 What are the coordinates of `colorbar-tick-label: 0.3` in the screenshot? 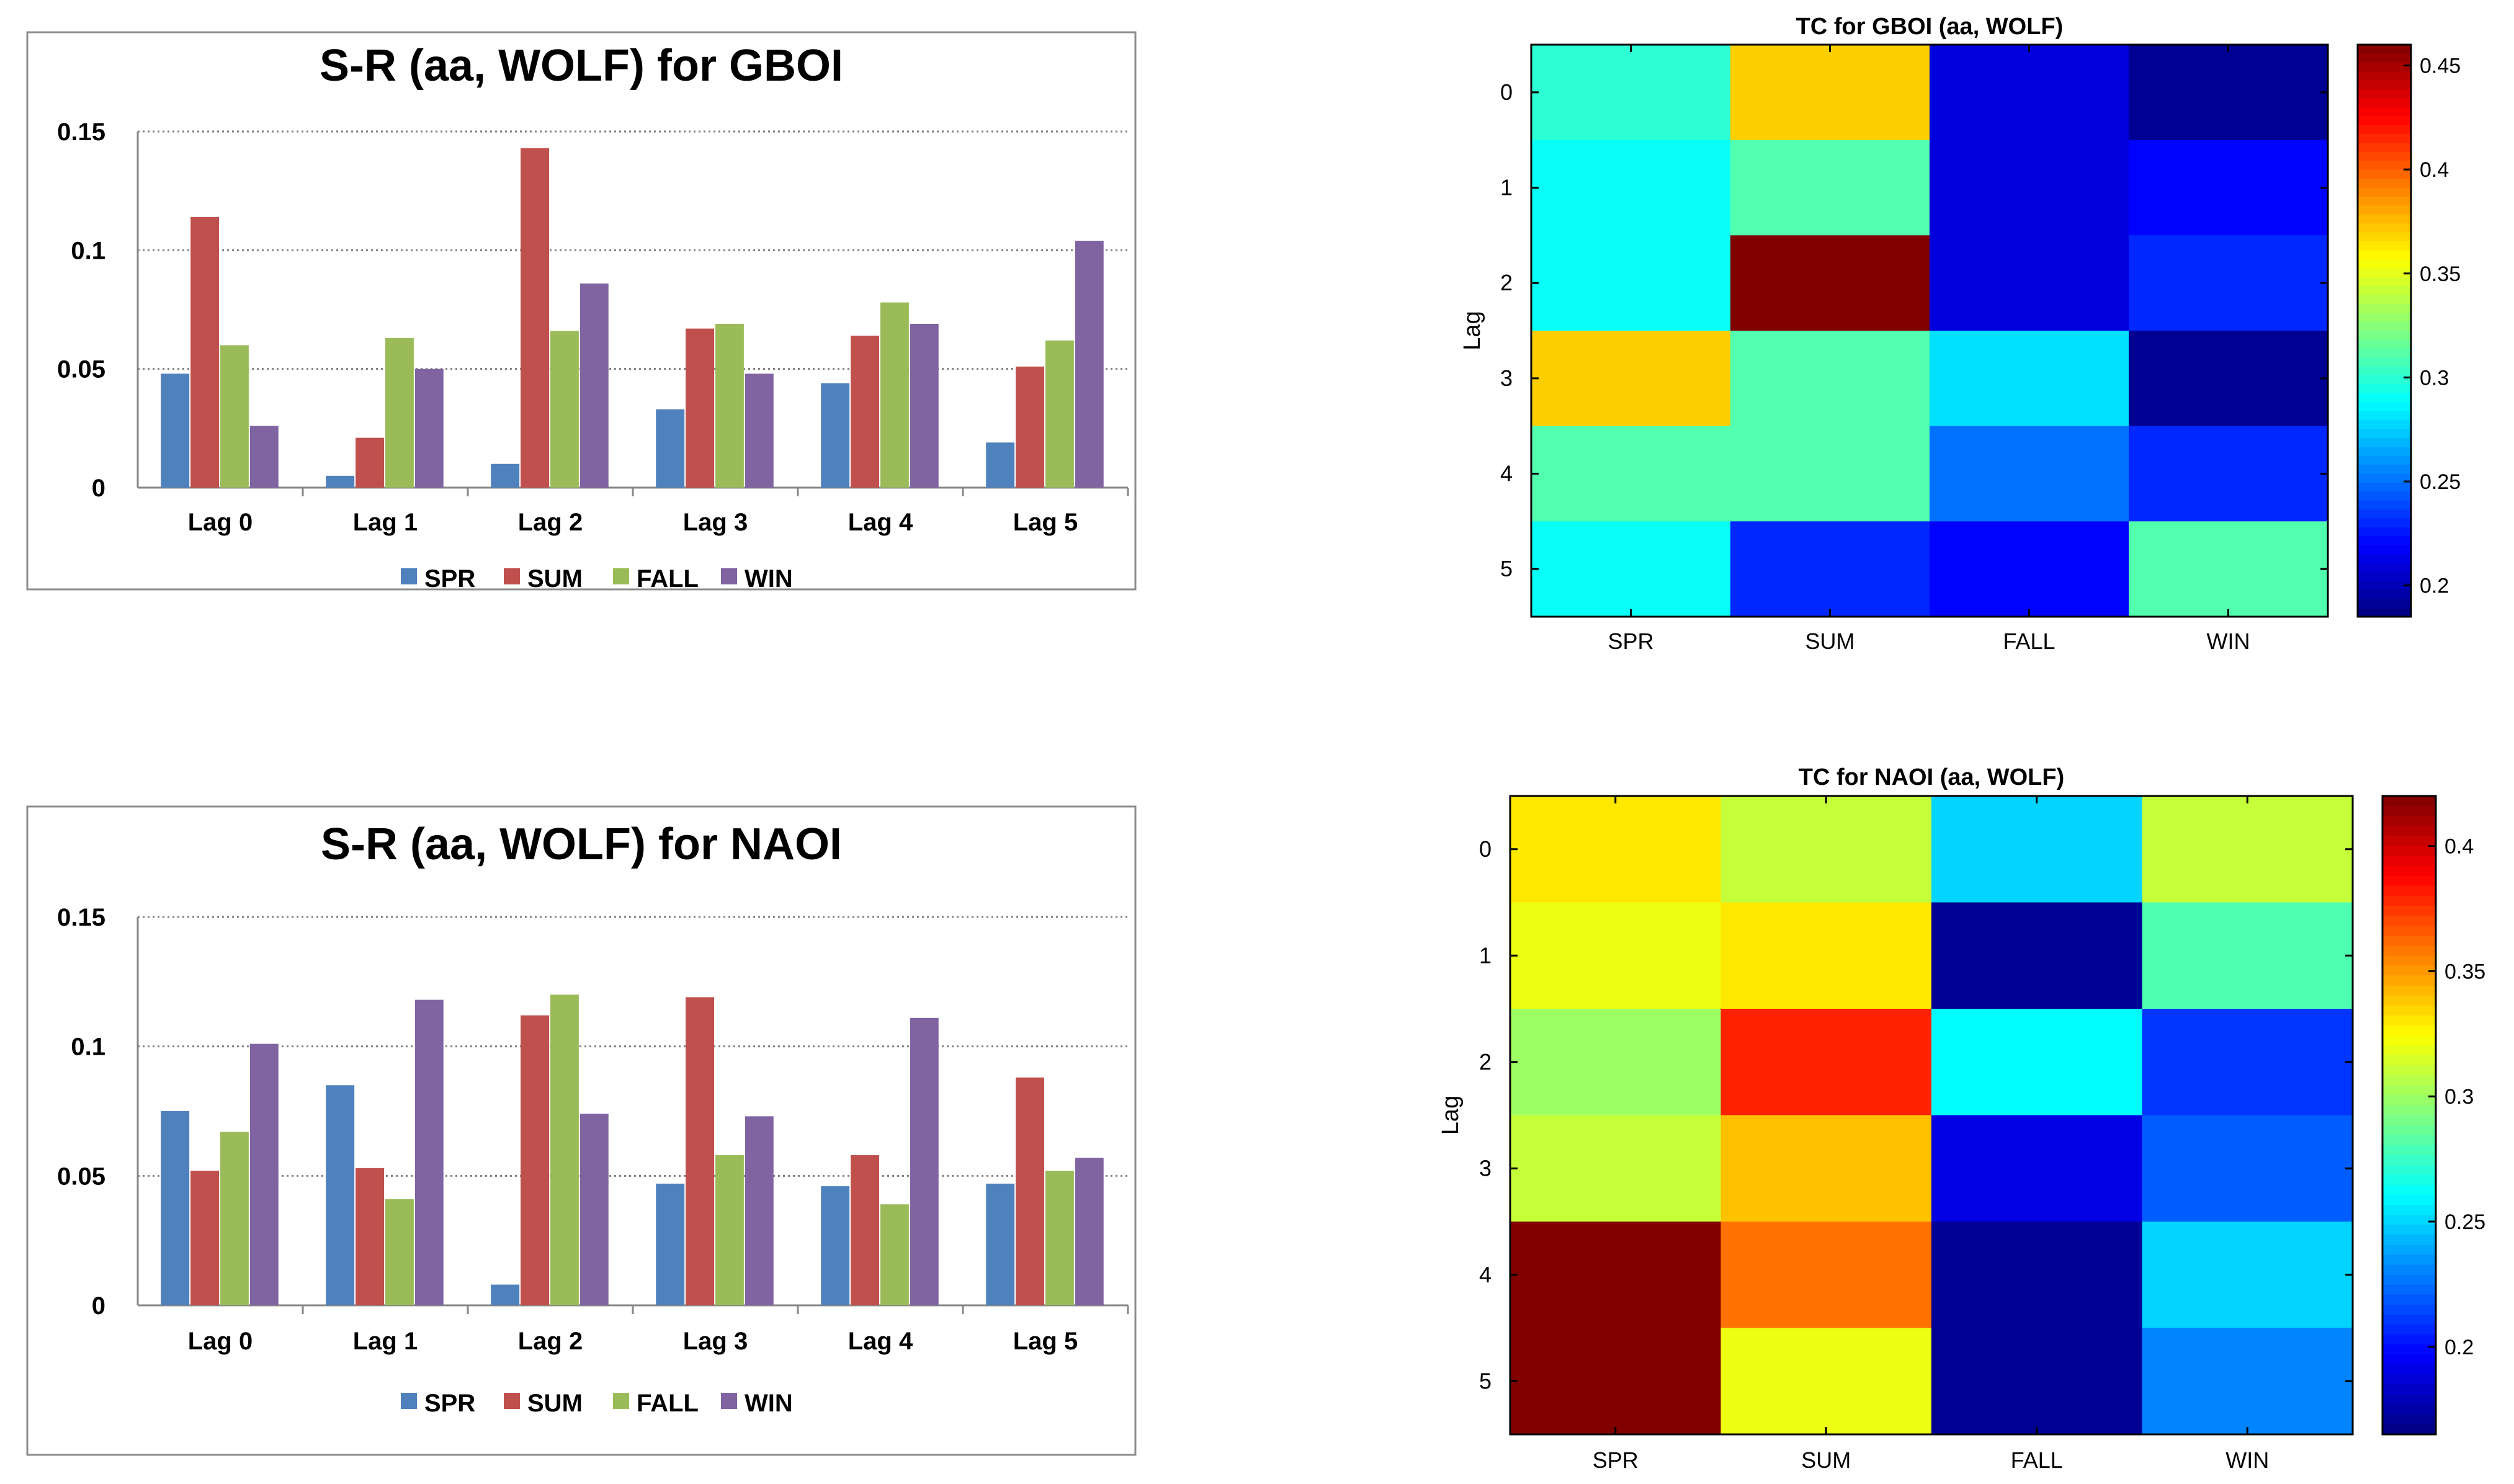 It's located at (2434, 378).